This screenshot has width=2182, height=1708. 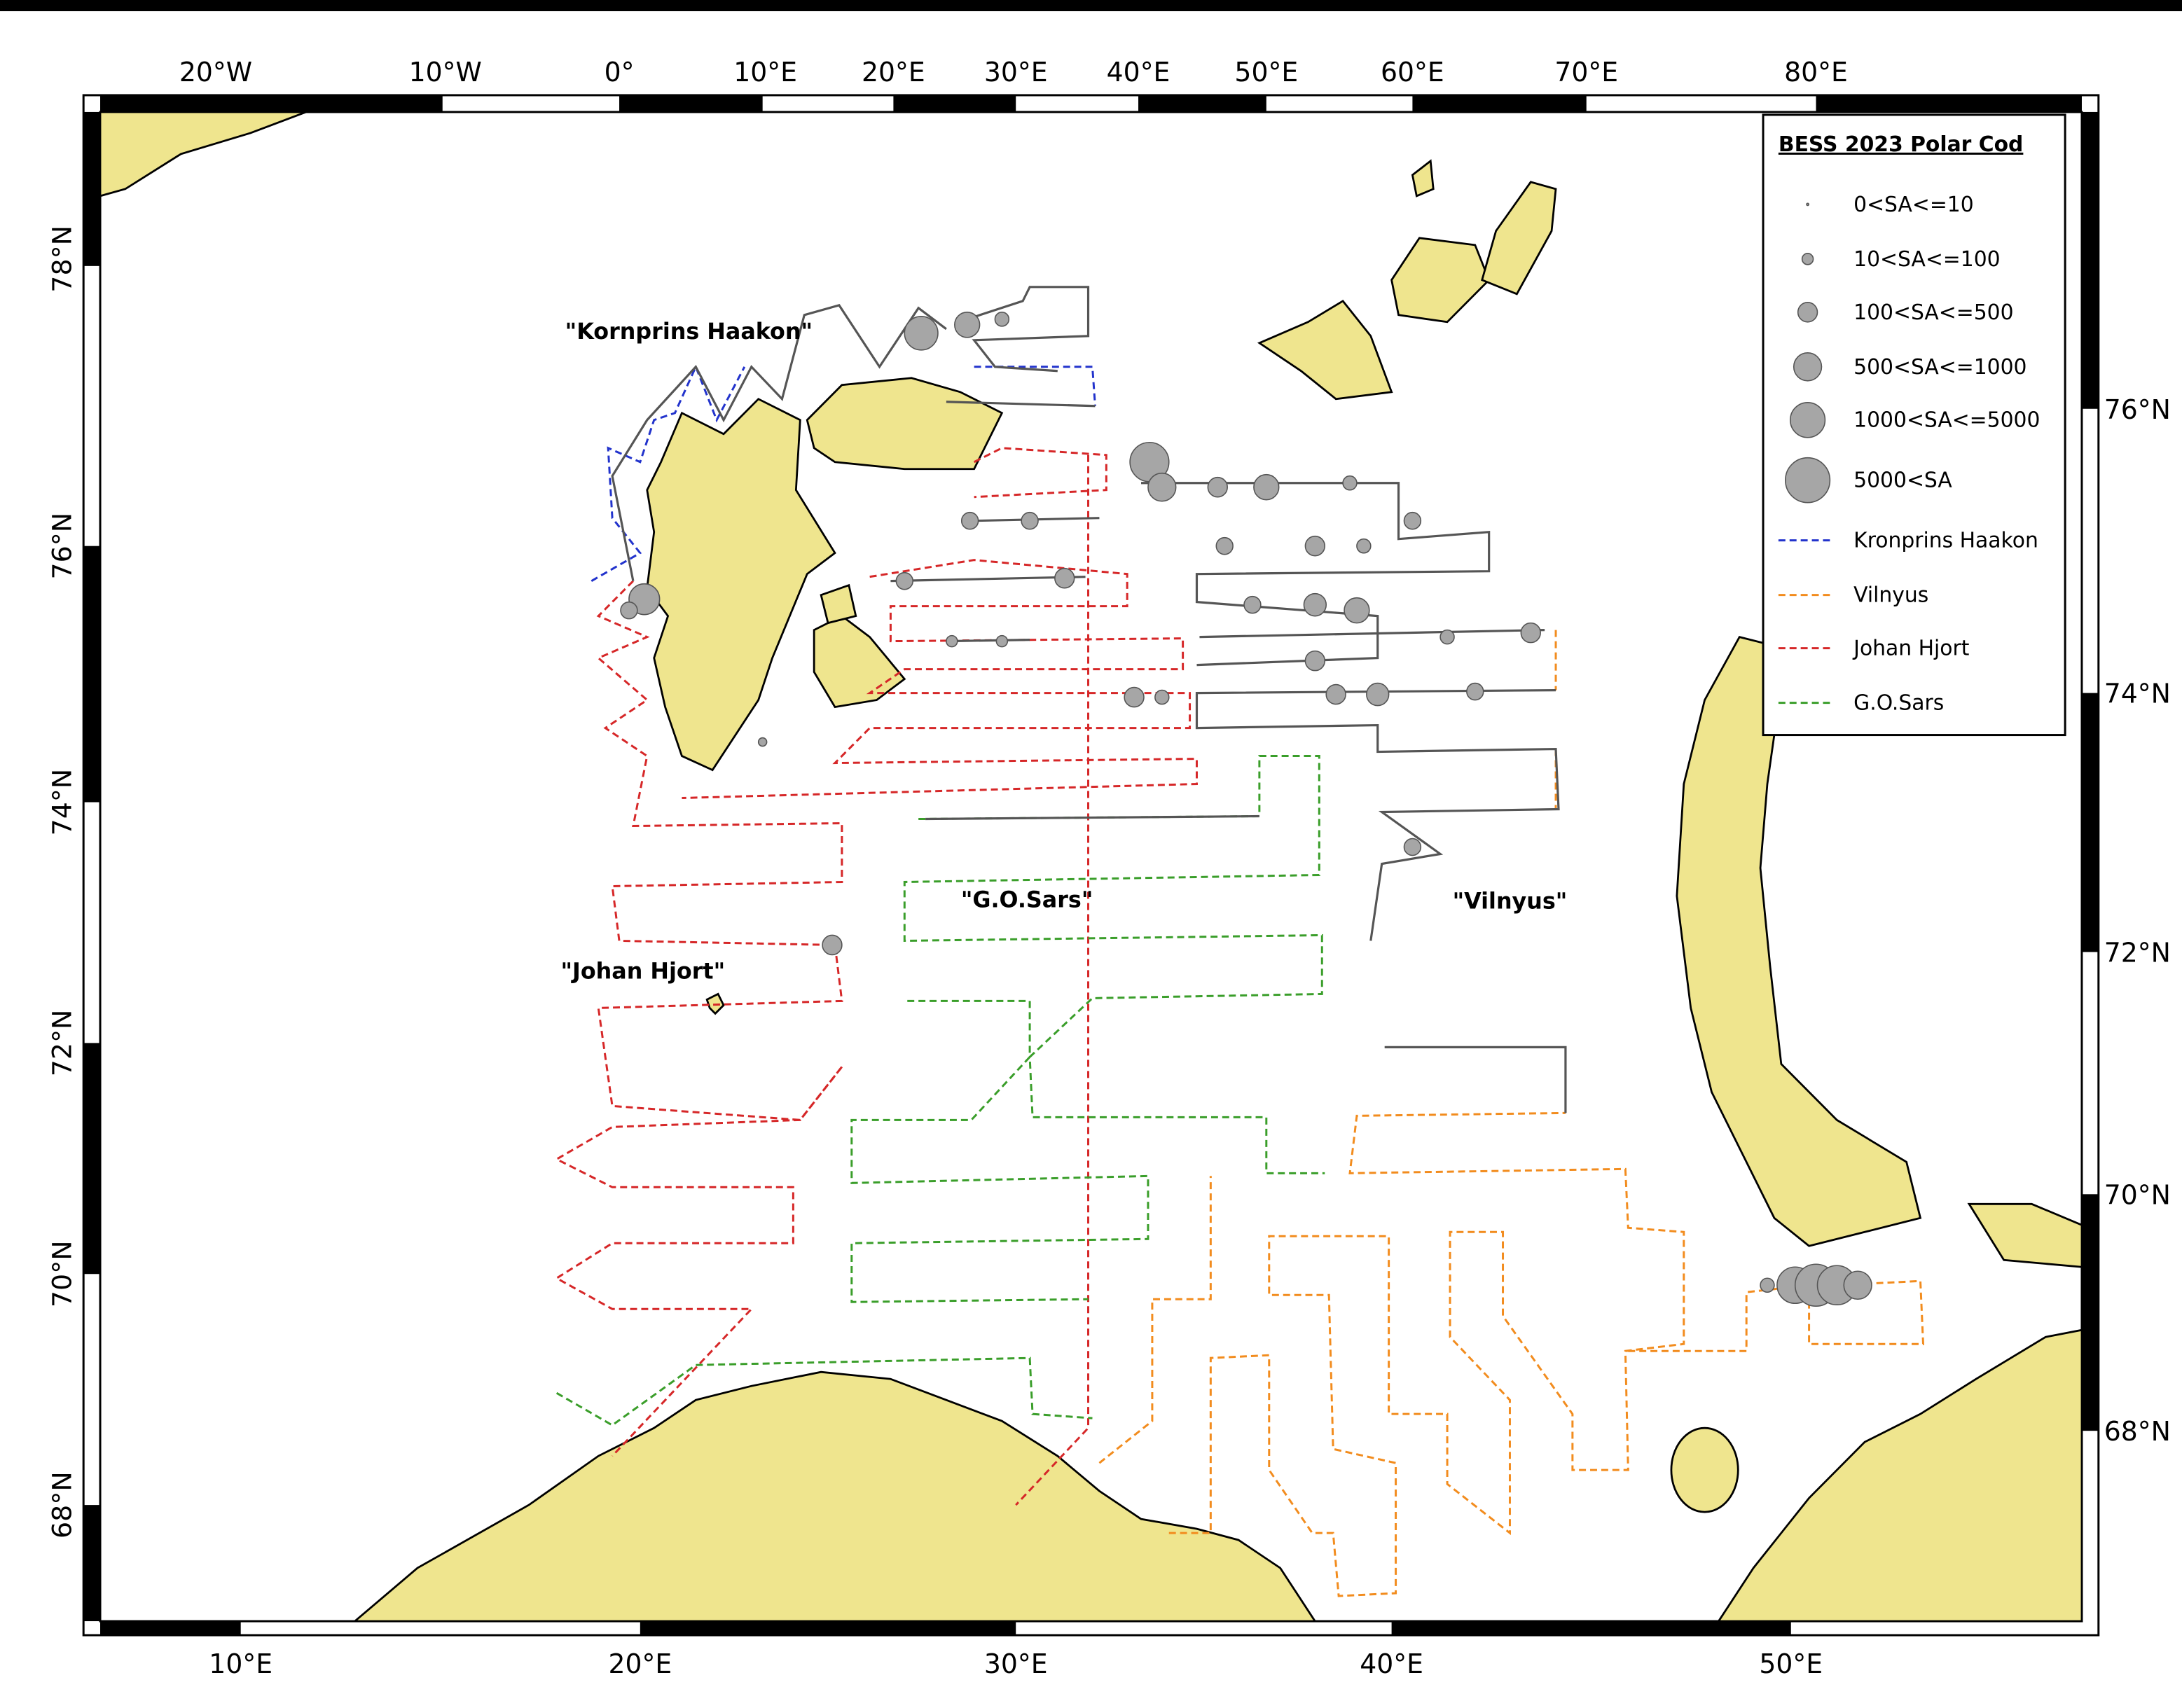 What do you see at coordinates (640, 1663) in the screenshot?
I see `bottom-tick-label: 20°E` at bounding box center [640, 1663].